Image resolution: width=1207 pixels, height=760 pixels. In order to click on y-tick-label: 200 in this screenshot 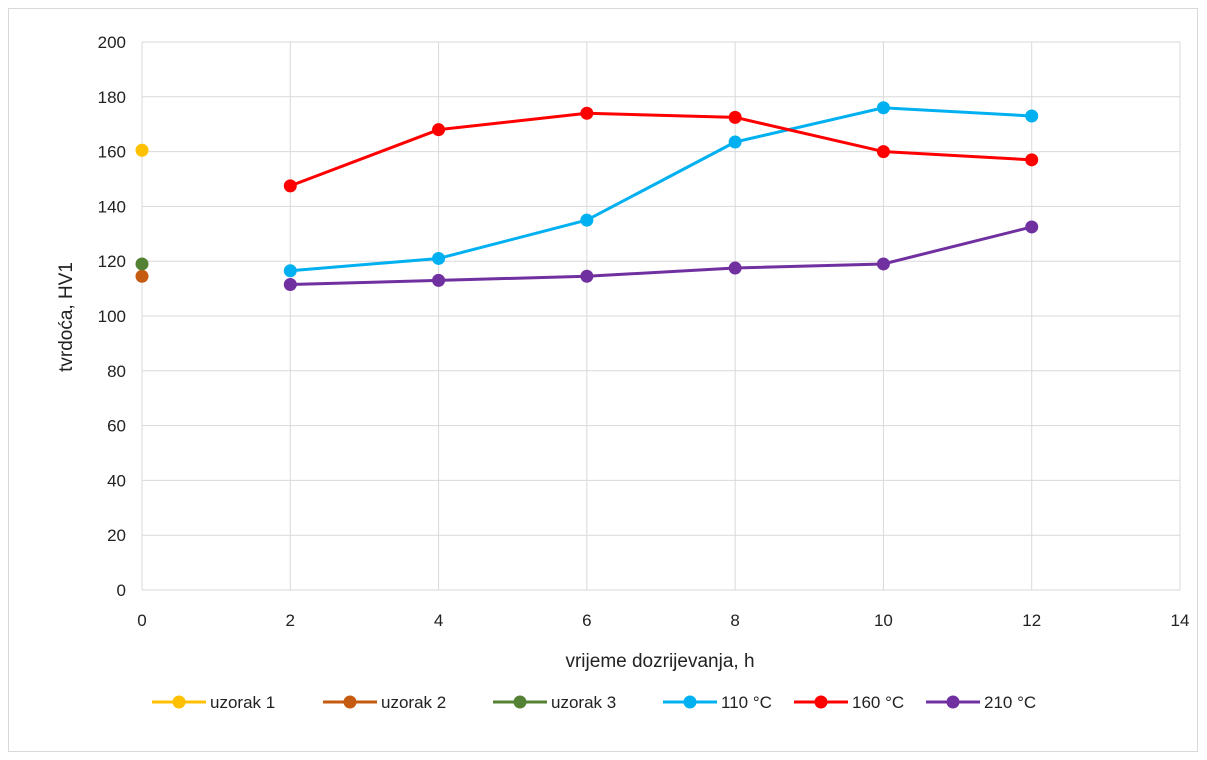, I will do `click(112, 42)`.